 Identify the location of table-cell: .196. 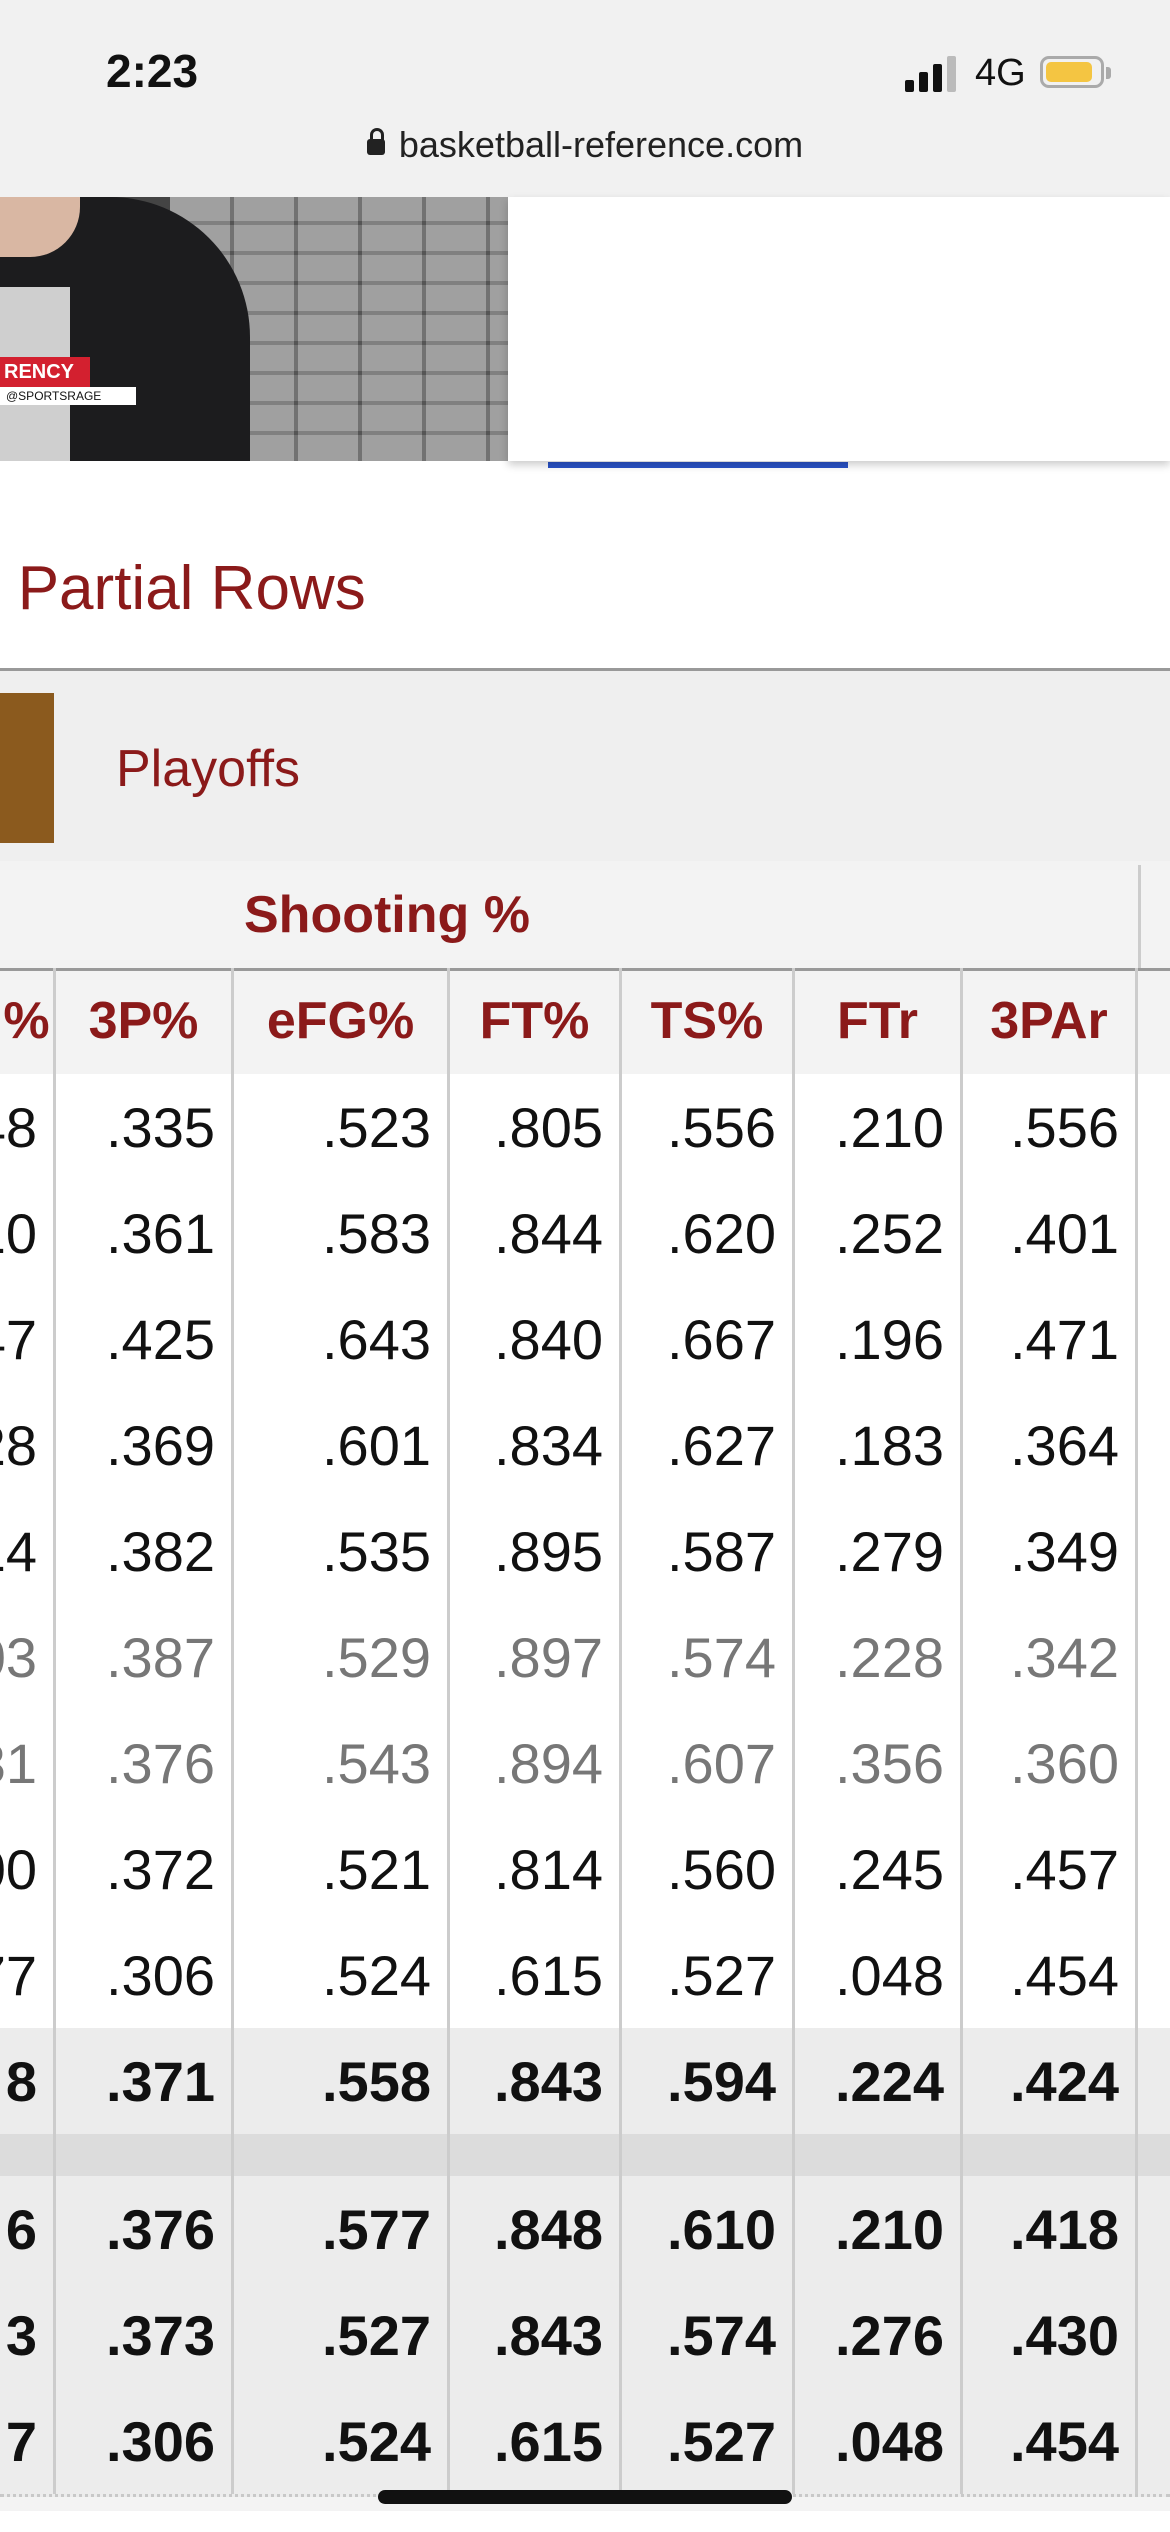
(879, 1339).